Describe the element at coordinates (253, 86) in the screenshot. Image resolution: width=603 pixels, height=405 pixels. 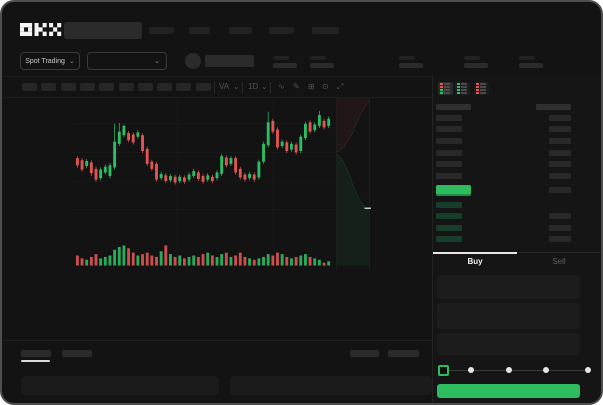
I see `interval-dropdown-label: 1D` at that location.